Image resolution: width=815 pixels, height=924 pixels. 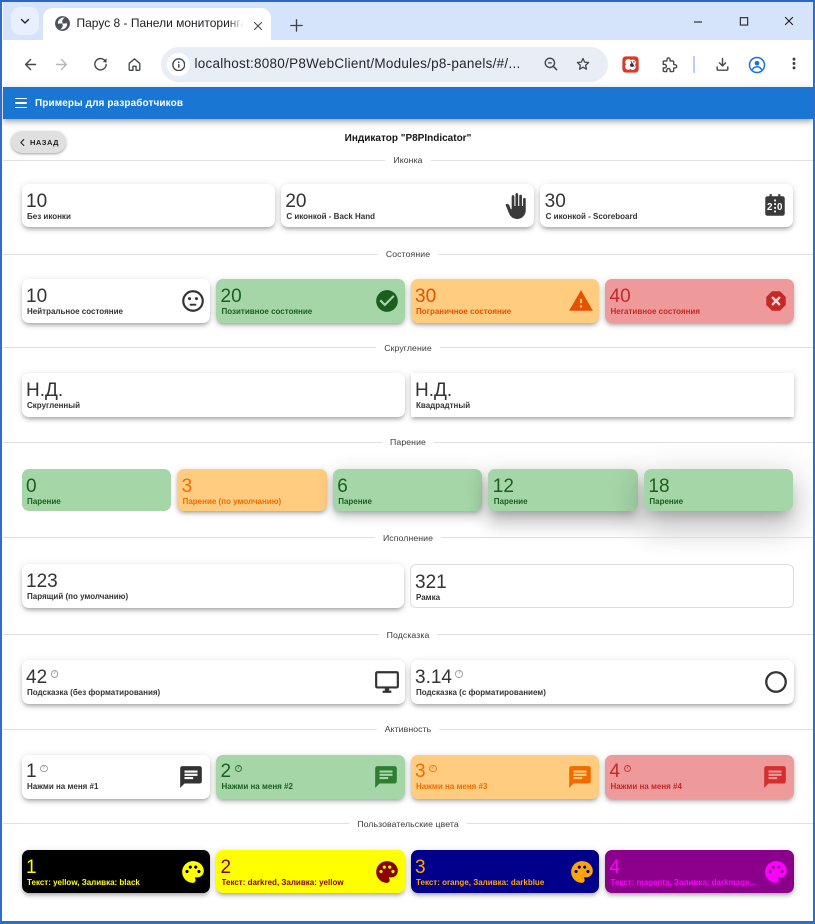 I want to click on svg-text: 0, so click(x=780, y=207).